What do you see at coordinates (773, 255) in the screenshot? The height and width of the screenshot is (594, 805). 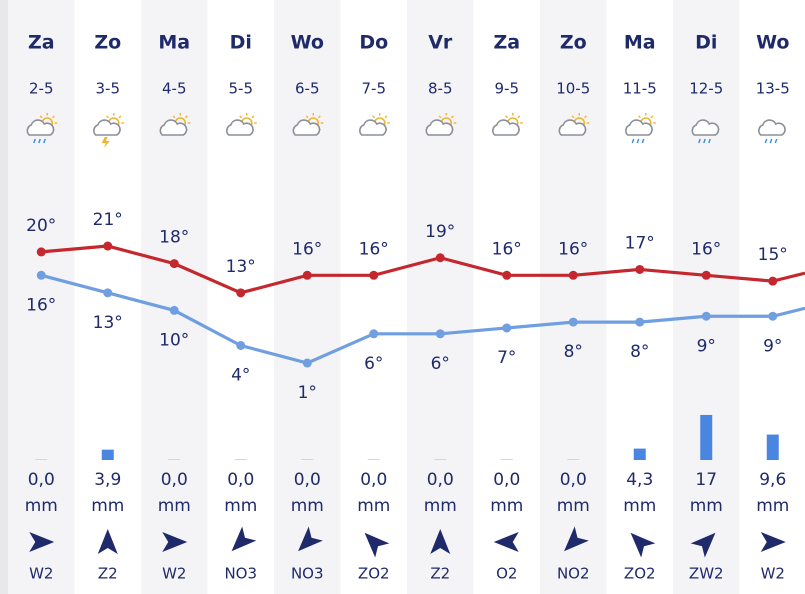 I see `max-temp: 15°` at bounding box center [773, 255].